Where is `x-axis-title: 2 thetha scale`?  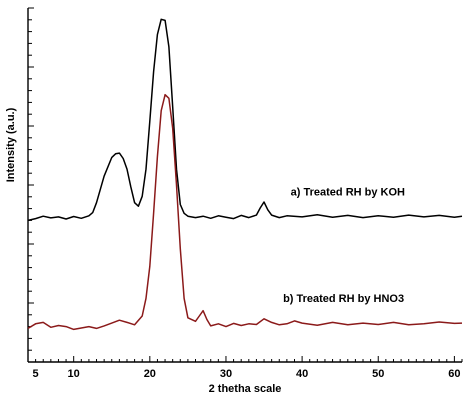 x-axis-title: 2 thetha scale is located at coordinates (245, 389).